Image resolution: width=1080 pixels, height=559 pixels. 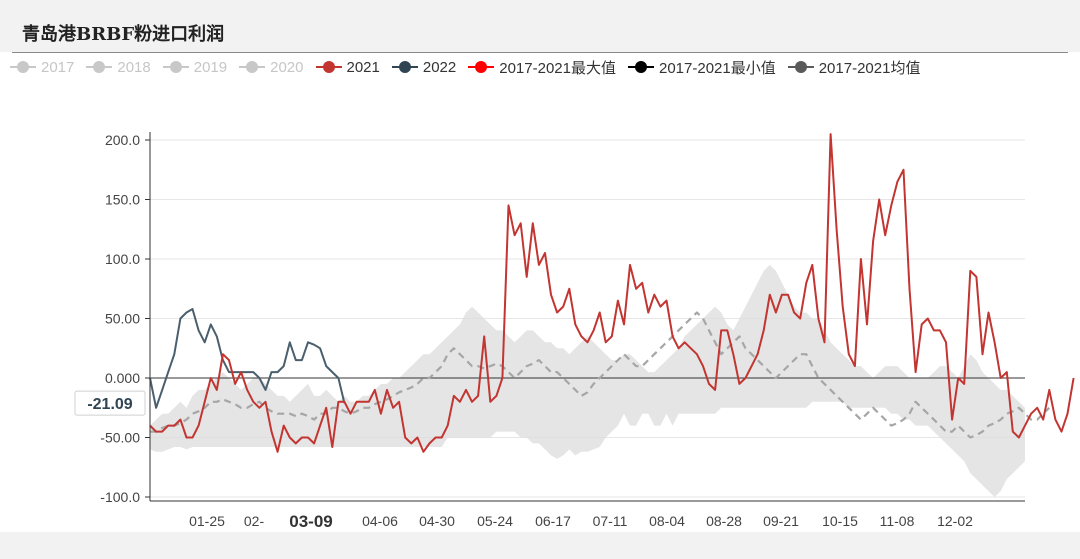 I want to click on y-tick-label: 50.00, so click(x=122, y=319).